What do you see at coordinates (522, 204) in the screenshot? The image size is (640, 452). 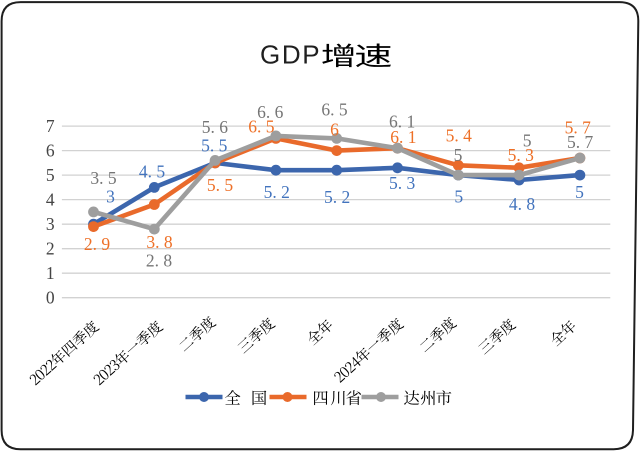 I see `svg-text: 4. 8` at bounding box center [522, 204].